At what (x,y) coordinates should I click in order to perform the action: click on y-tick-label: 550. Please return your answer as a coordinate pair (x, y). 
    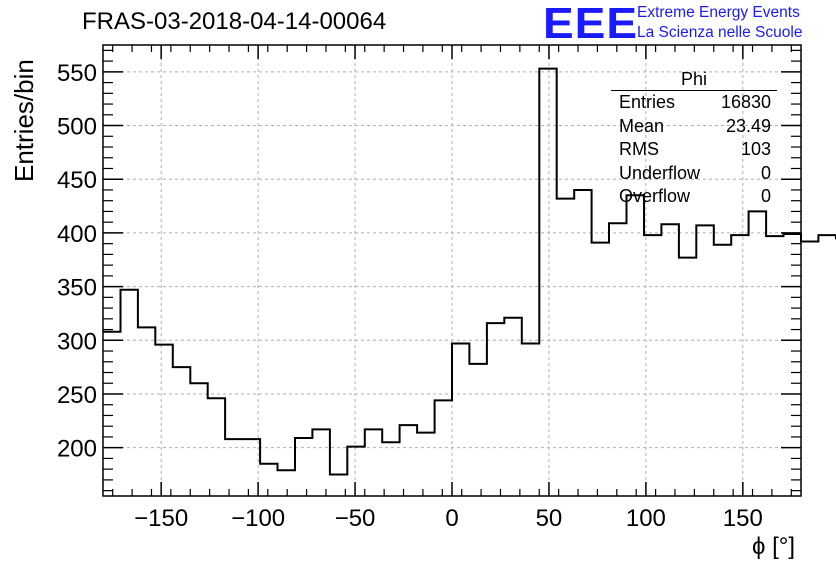
    Looking at the image, I should click on (77, 73).